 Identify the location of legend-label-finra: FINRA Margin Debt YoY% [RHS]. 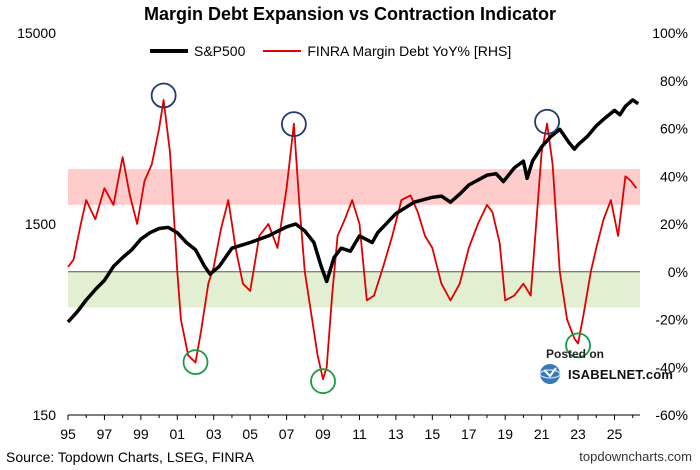
(409, 51).